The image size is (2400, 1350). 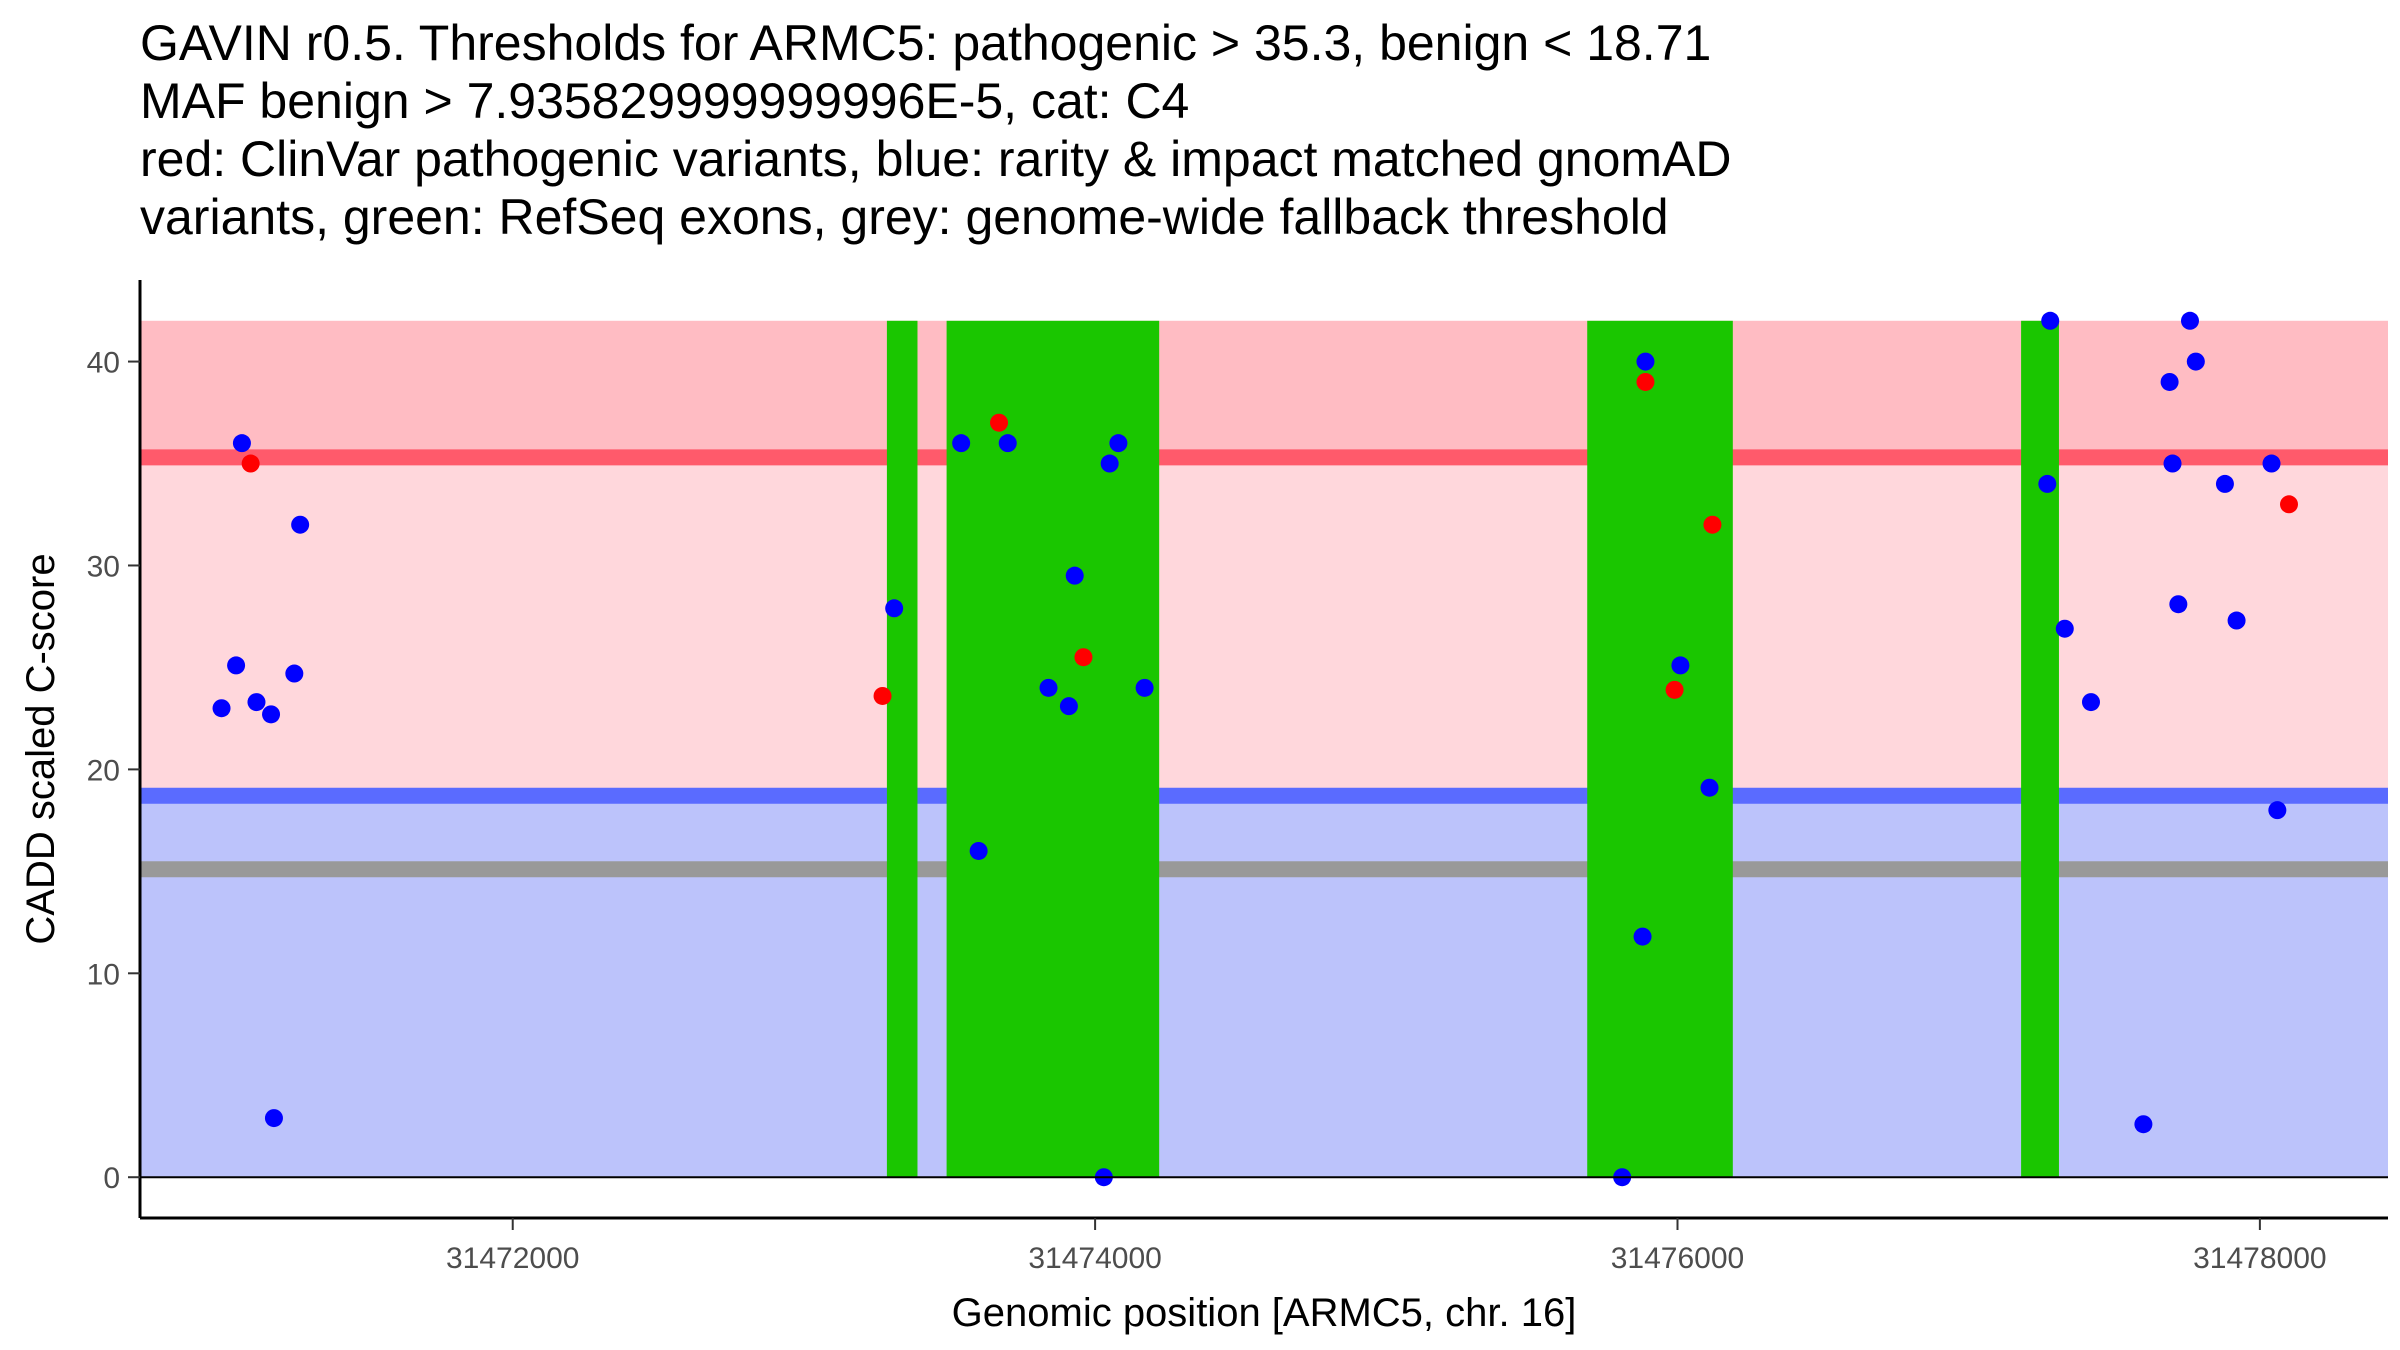 What do you see at coordinates (2259, 1258) in the screenshot?
I see `x-tick-label: 31478000` at bounding box center [2259, 1258].